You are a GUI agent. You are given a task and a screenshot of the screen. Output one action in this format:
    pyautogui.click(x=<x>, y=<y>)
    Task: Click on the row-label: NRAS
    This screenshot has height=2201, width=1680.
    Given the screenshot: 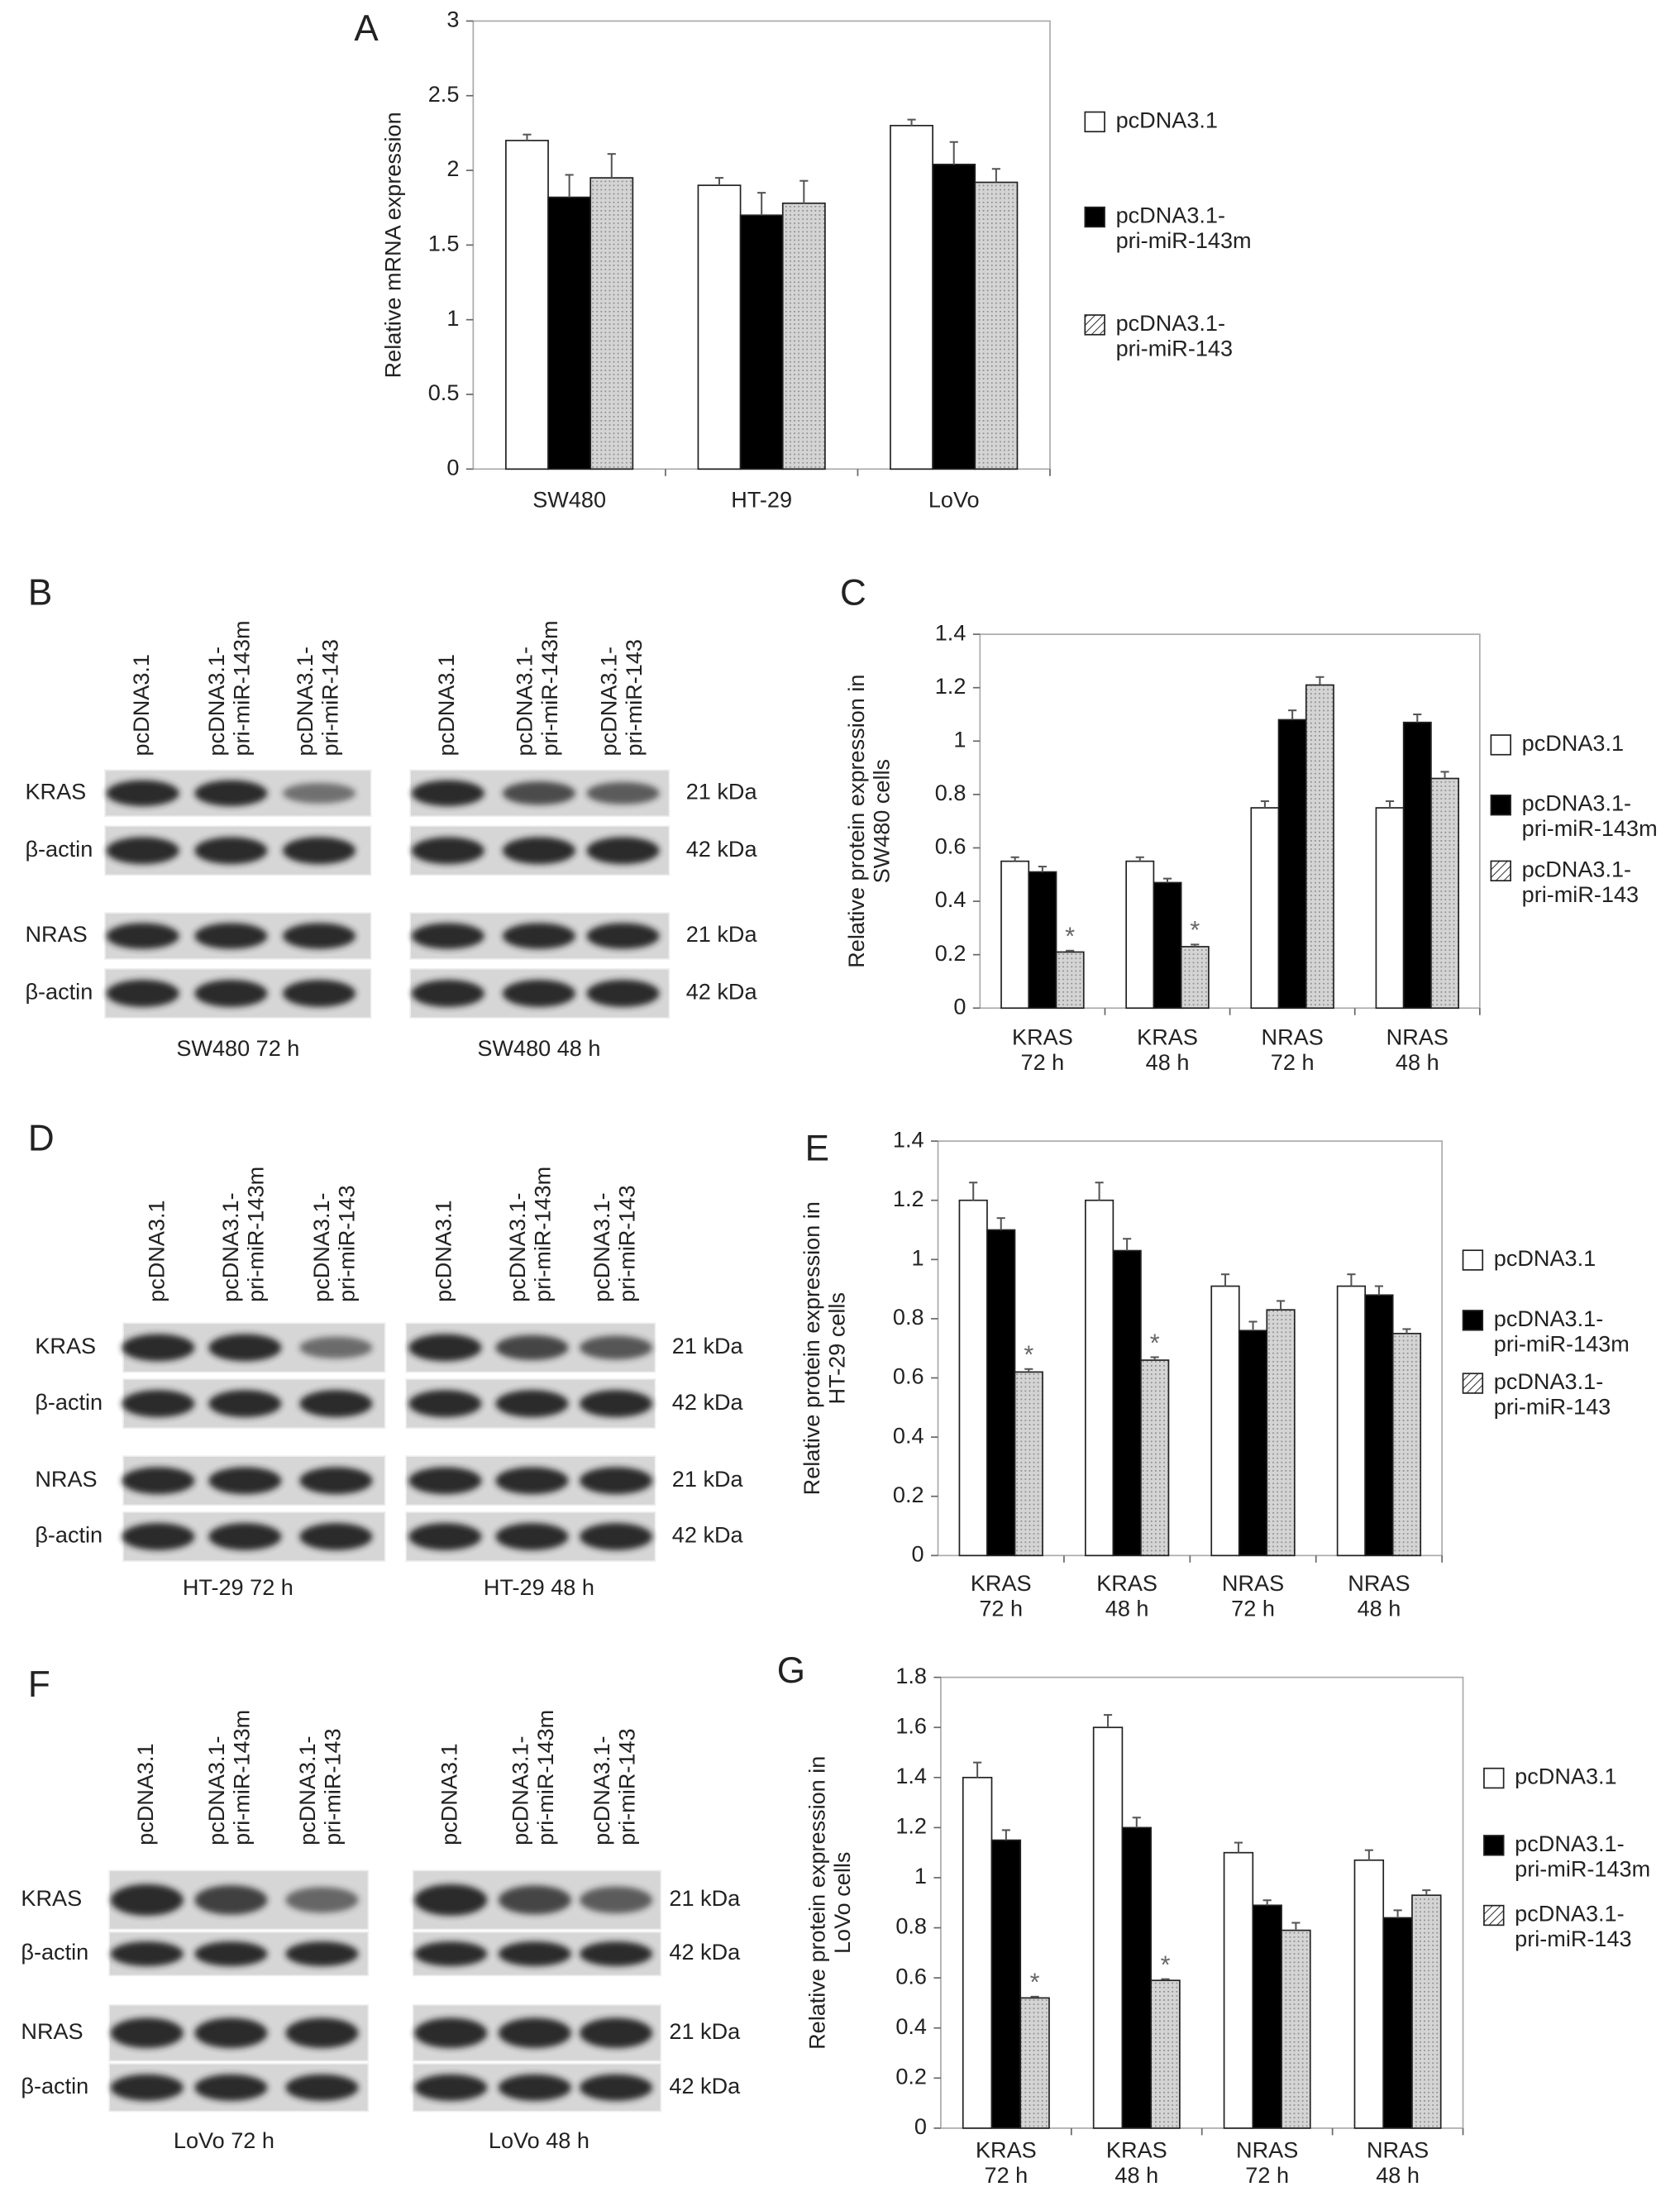 What is the action you would take?
    pyautogui.click(x=52, y=2031)
    